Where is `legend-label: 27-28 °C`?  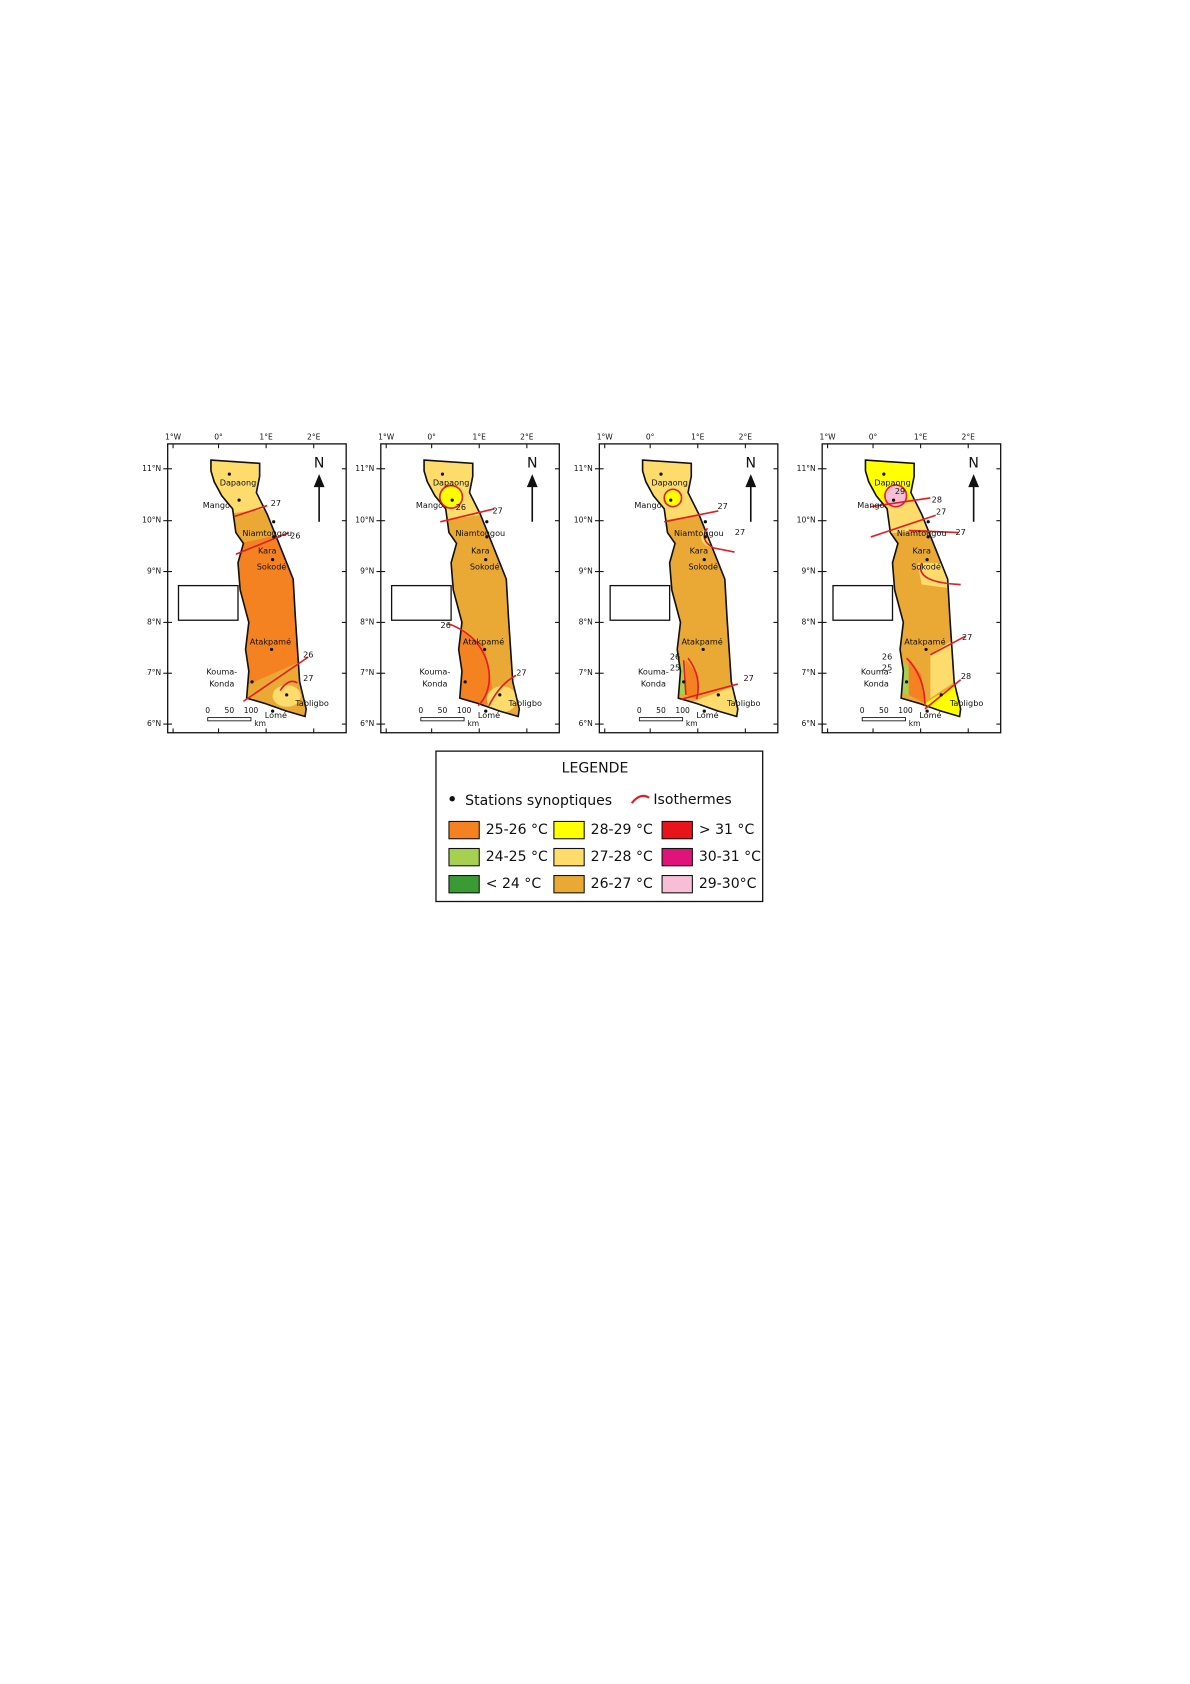
legend-label: 27-28 °C is located at coordinates (622, 857).